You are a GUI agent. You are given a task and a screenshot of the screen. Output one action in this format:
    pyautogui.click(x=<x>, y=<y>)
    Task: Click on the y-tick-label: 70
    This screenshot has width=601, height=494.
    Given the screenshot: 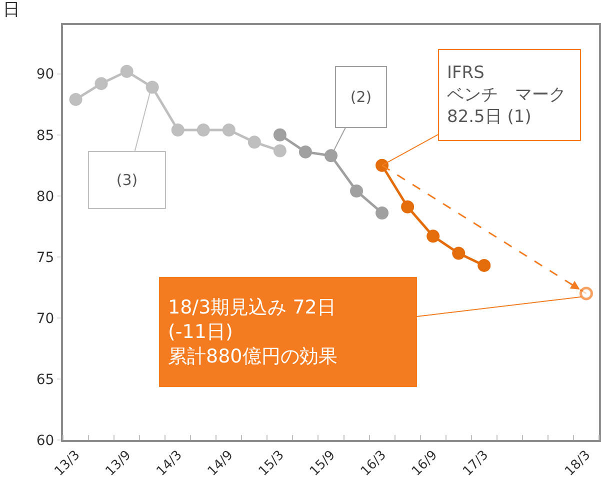 What is the action you would take?
    pyautogui.click(x=45, y=318)
    